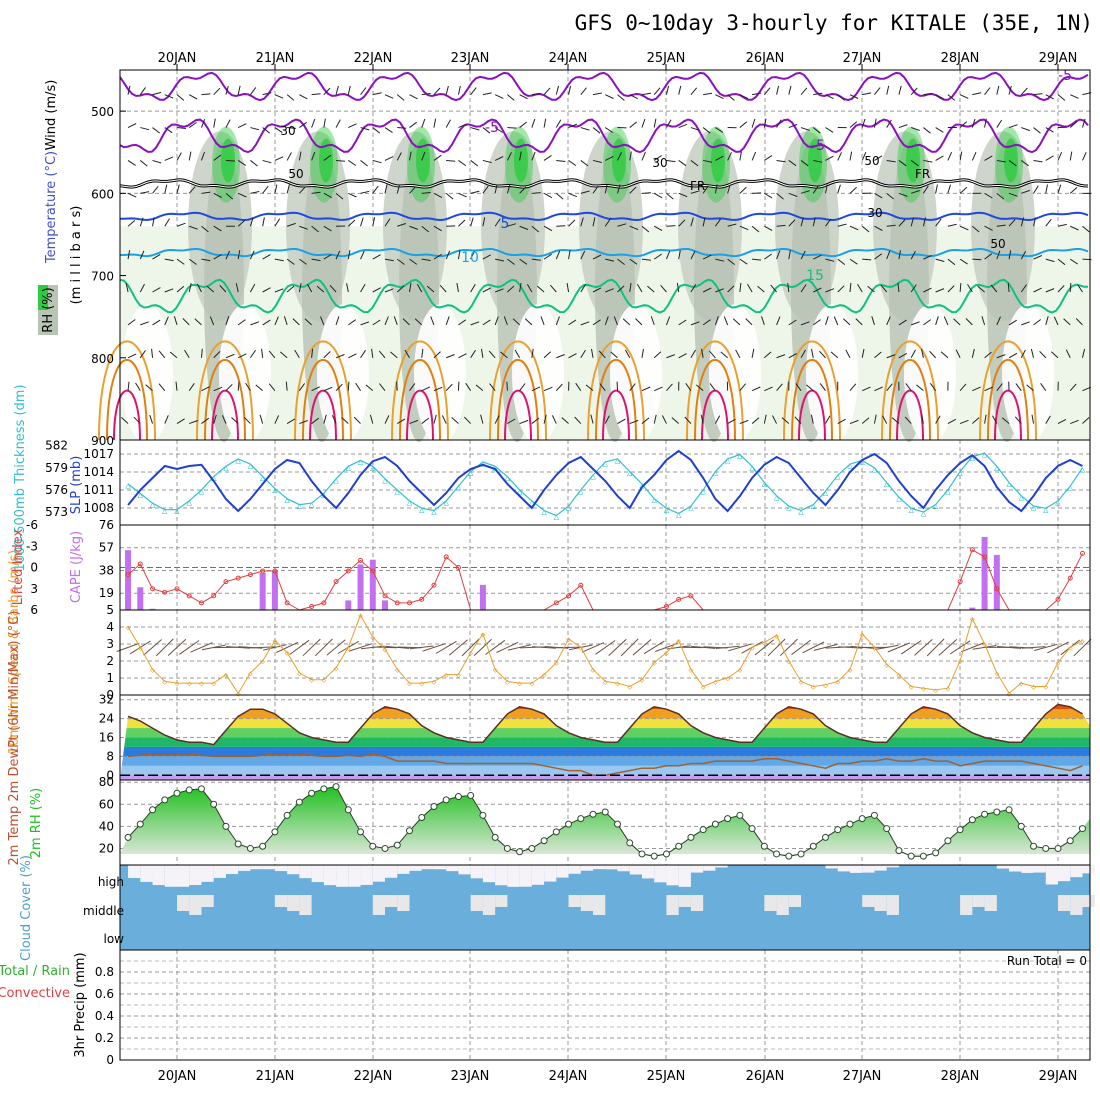 The image size is (1100, 1100). What do you see at coordinates (98, 454) in the screenshot?
I see `slp-ytick: 1017` at bounding box center [98, 454].